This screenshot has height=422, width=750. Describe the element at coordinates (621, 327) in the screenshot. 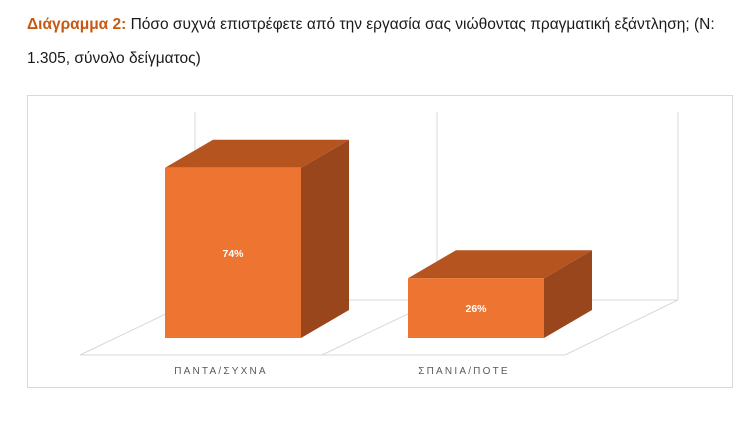

I see `floor-right-edge` at that location.